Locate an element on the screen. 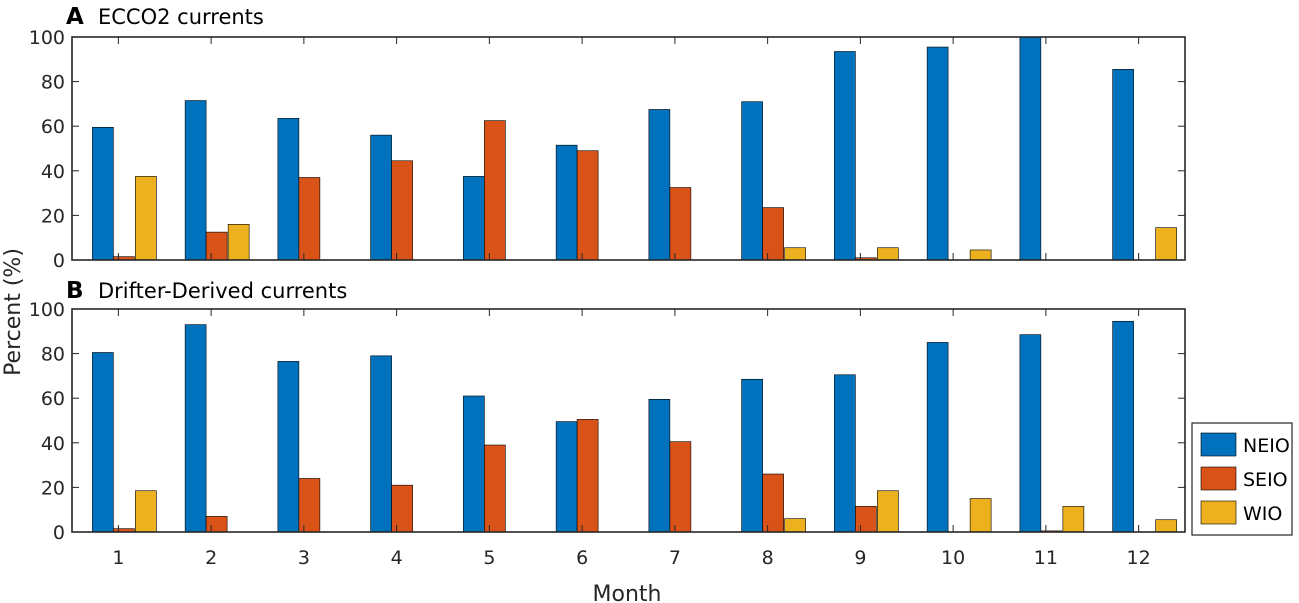 This screenshot has width=1299, height=603. panel-title: Drifter-Derived currents is located at coordinates (222, 291).